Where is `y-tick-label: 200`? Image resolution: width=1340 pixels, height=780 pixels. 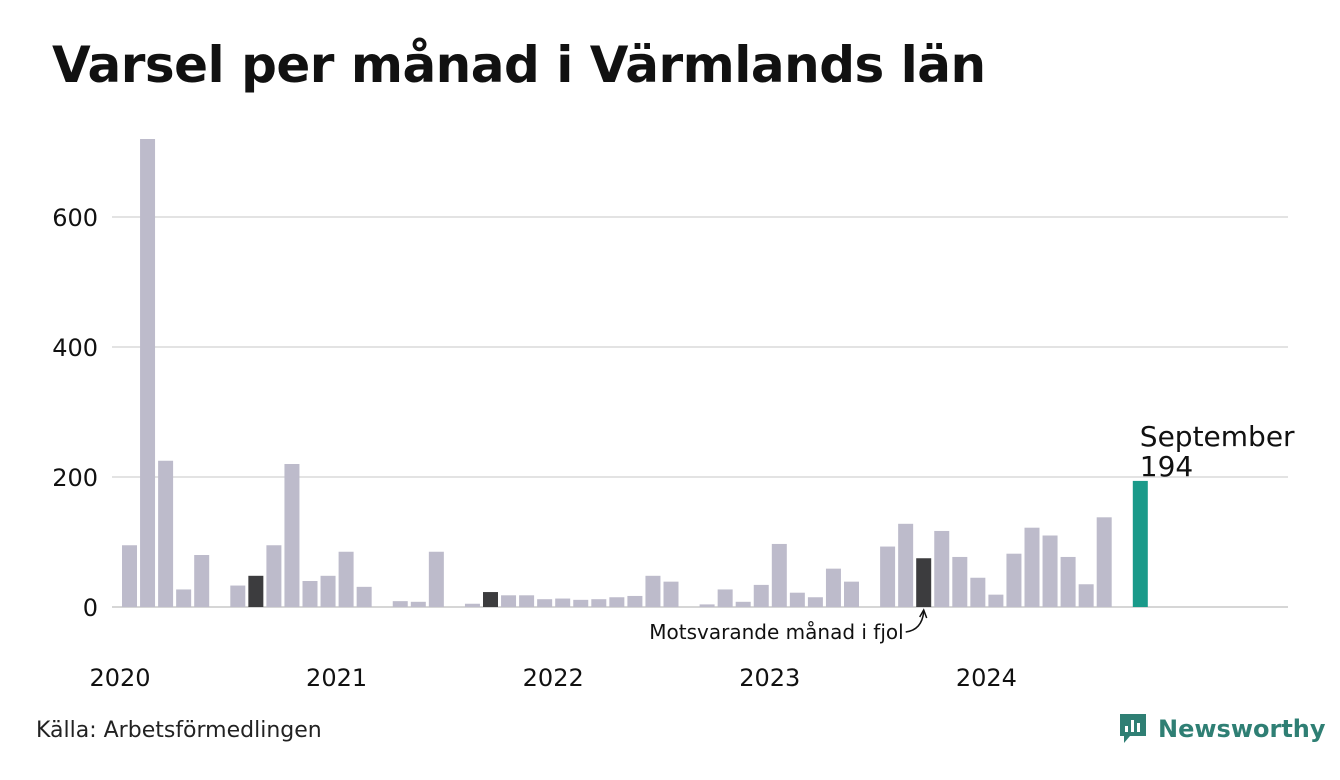 y-tick-label: 200 is located at coordinates (75, 478).